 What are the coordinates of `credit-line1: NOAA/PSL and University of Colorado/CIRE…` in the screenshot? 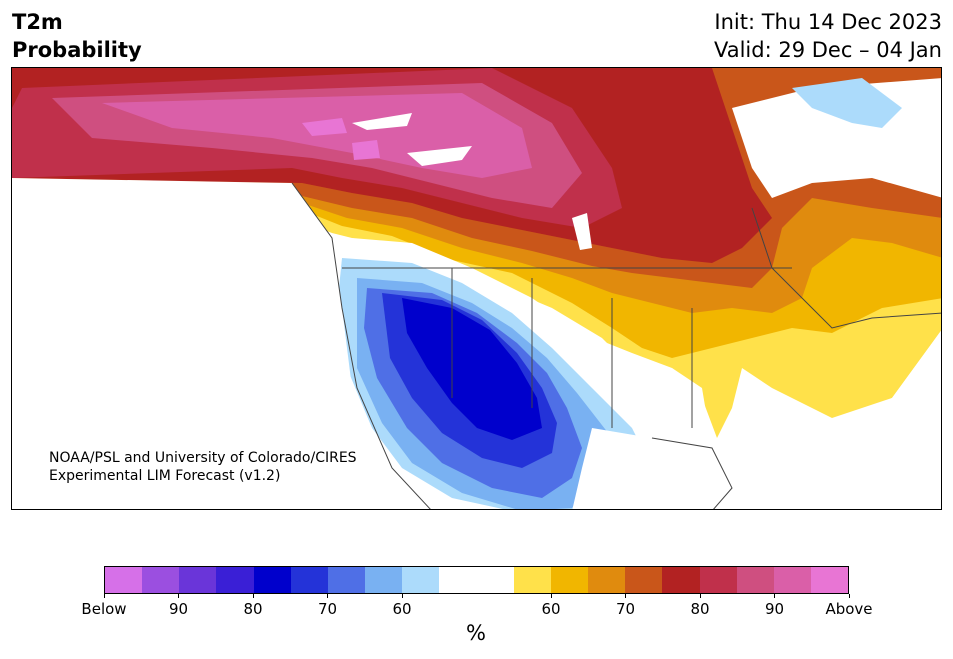 It's located at (203, 458).